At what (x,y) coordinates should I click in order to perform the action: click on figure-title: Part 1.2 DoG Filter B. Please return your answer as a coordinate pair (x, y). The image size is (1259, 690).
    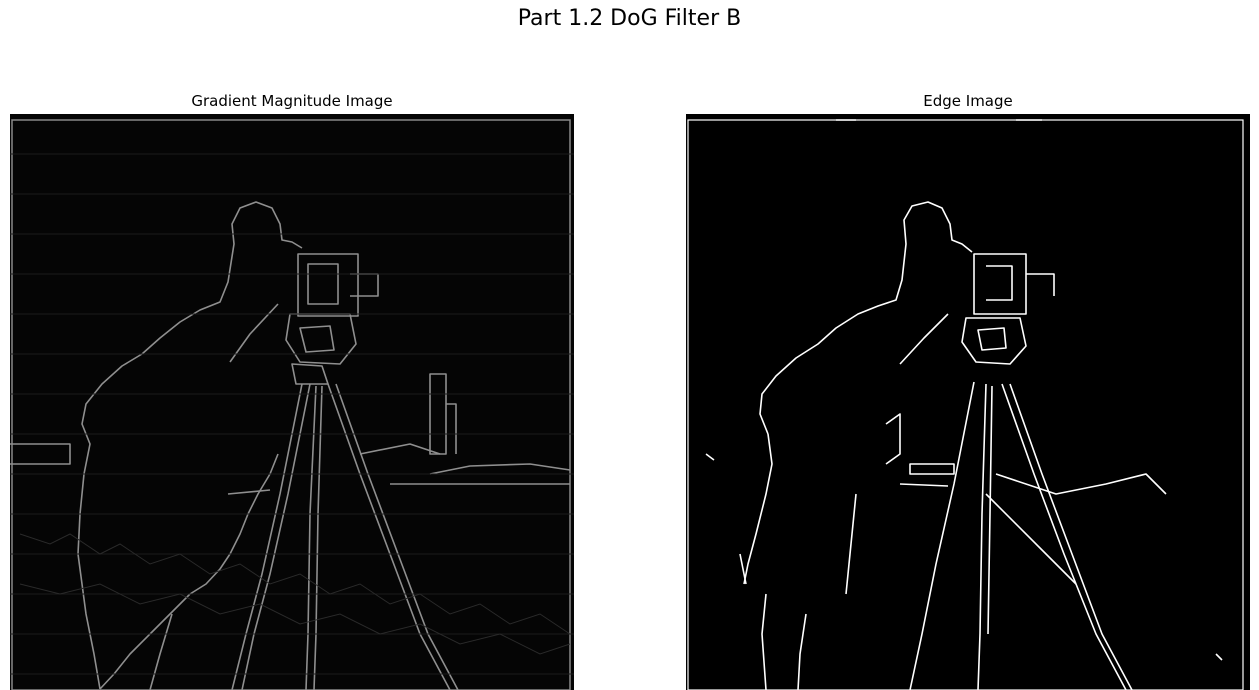
    Looking at the image, I should click on (629, 18).